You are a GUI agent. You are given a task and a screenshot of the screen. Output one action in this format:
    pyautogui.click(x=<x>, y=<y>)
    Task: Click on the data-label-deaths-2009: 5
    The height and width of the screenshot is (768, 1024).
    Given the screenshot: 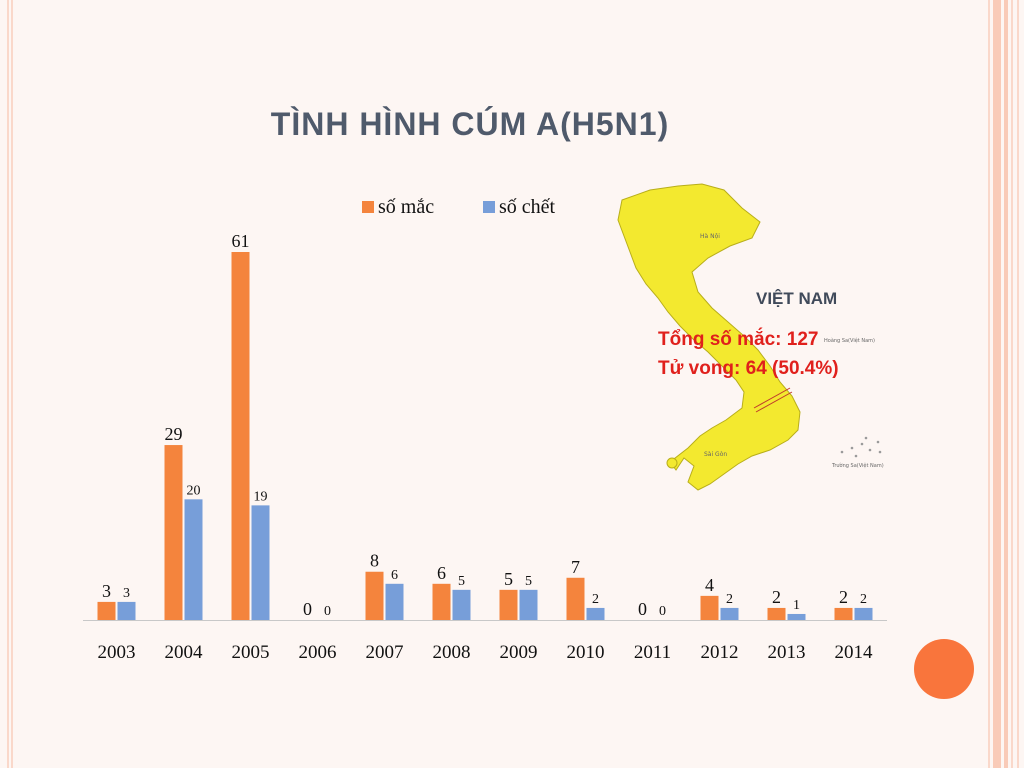 What is the action you would take?
    pyautogui.click(x=528, y=581)
    